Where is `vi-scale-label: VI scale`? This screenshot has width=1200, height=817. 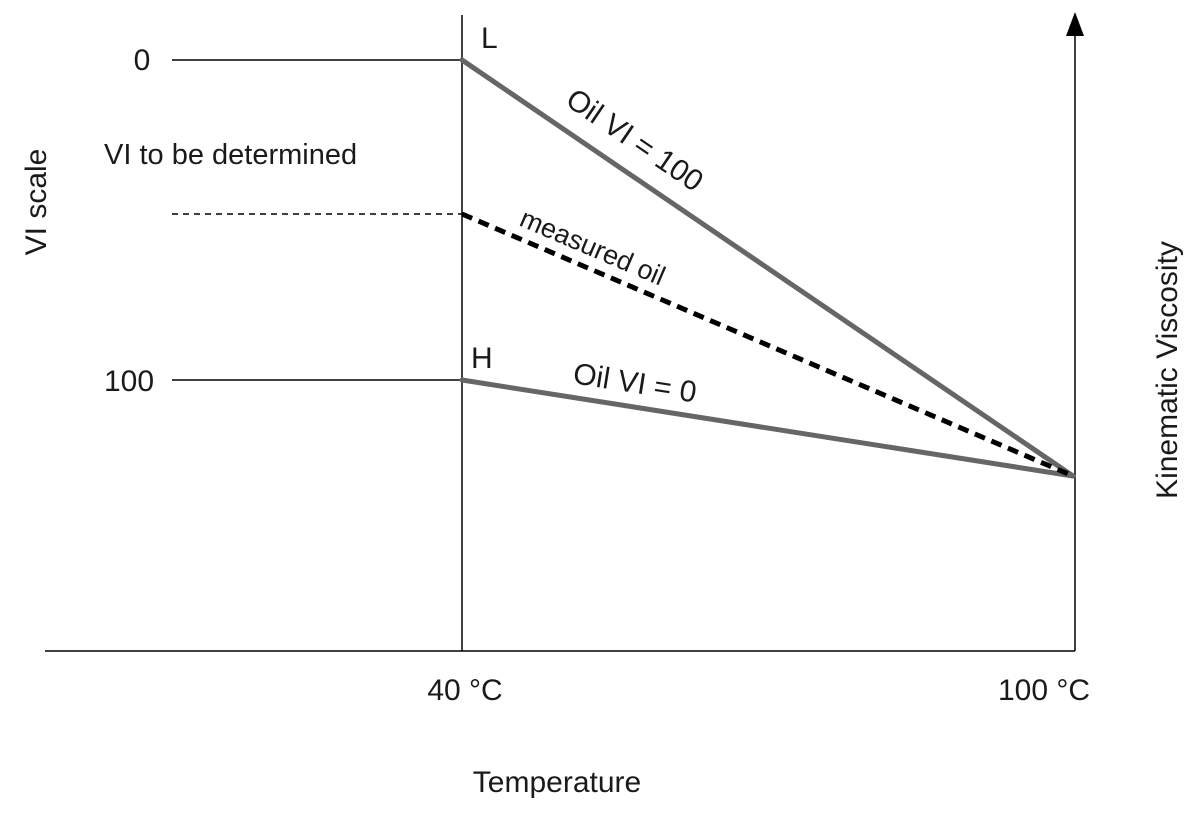
vi-scale-label: VI scale is located at coordinates (36, 202).